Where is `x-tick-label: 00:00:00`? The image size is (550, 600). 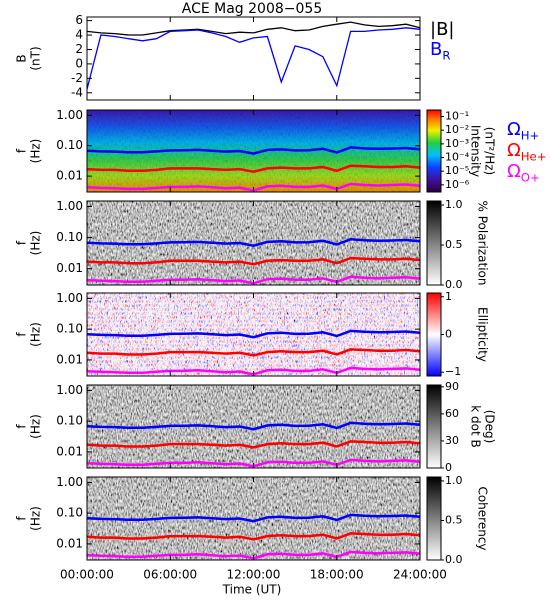
x-tick-label: 00:00:00 is located at coordinates (87, 575).